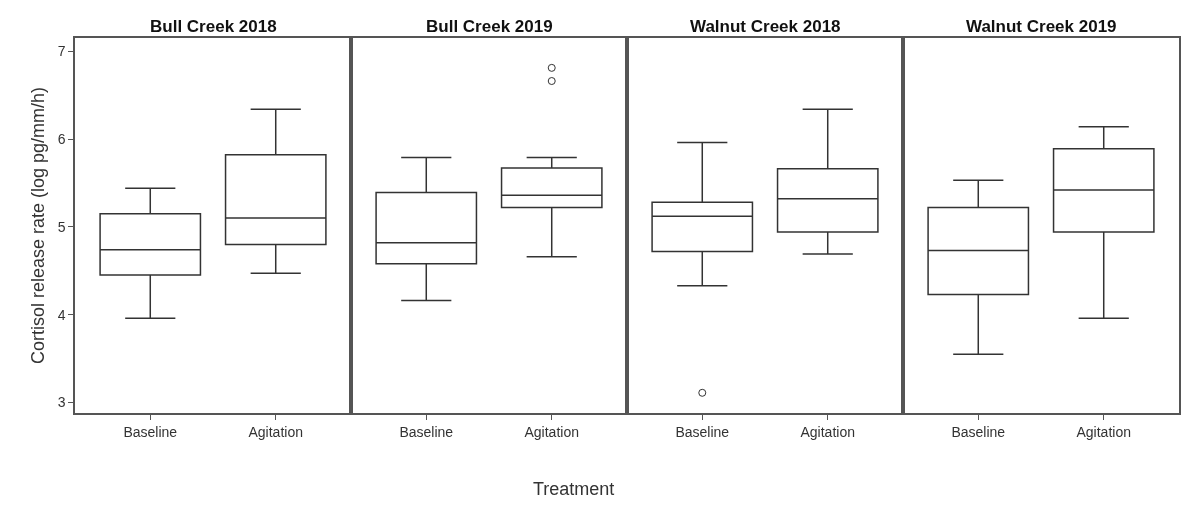 Image resolution: width=1189 pixels, height=508 pixels. I want to click on y-tick-label: 6, so click(61, 138).